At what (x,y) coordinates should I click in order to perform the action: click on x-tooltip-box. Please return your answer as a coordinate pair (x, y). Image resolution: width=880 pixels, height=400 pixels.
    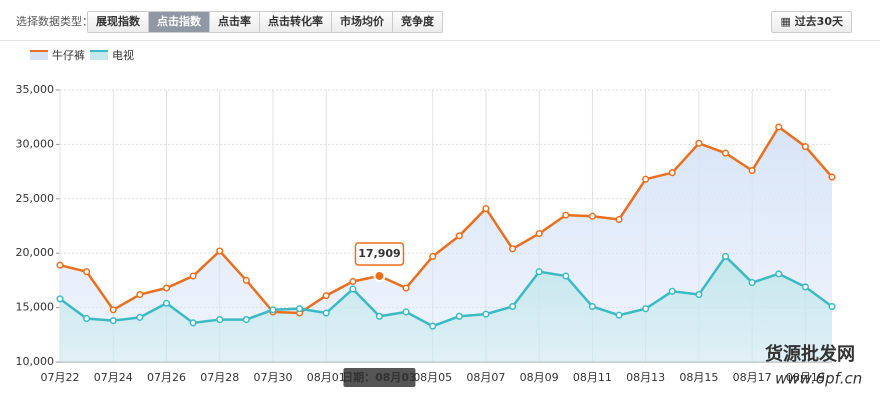
    Looking at the image, I should click on (379, 377).